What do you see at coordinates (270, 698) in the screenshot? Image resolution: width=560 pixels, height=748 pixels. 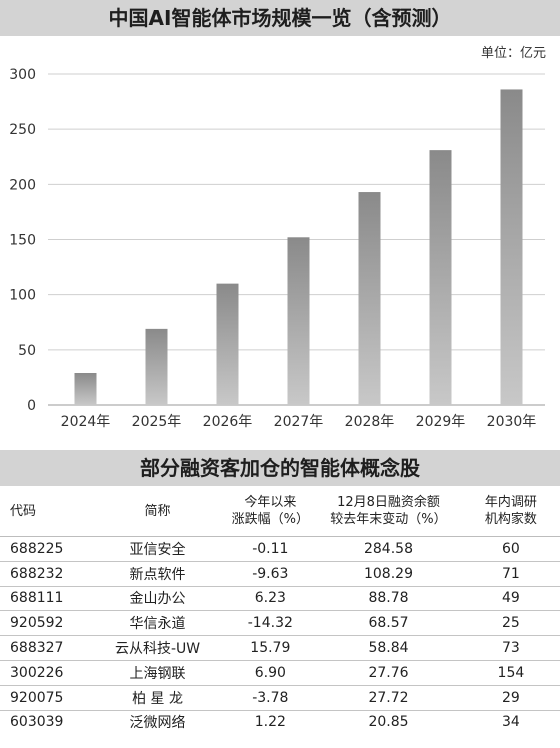 I see `cell-change: -3.78` at bounding box center [270, 698].